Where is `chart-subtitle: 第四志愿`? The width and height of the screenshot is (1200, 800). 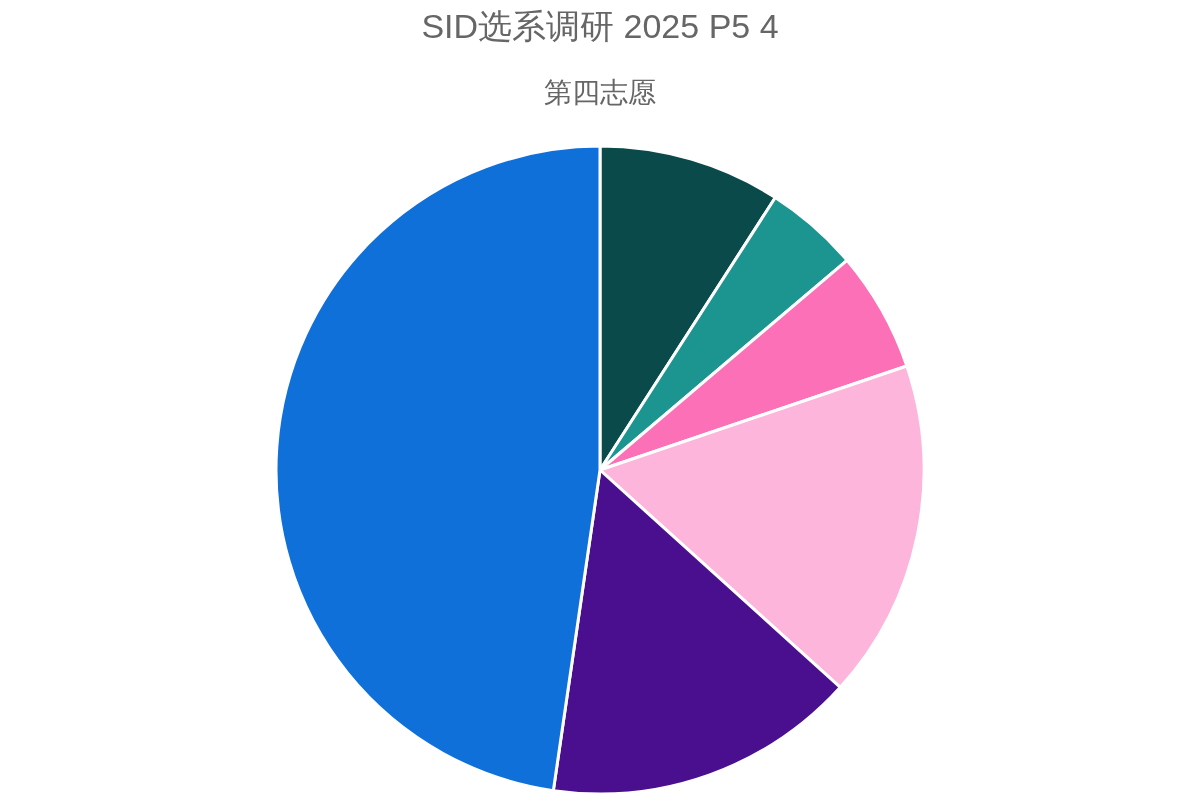
chart-subtitle: 第四志愿 is located at coordinates (600, 92).